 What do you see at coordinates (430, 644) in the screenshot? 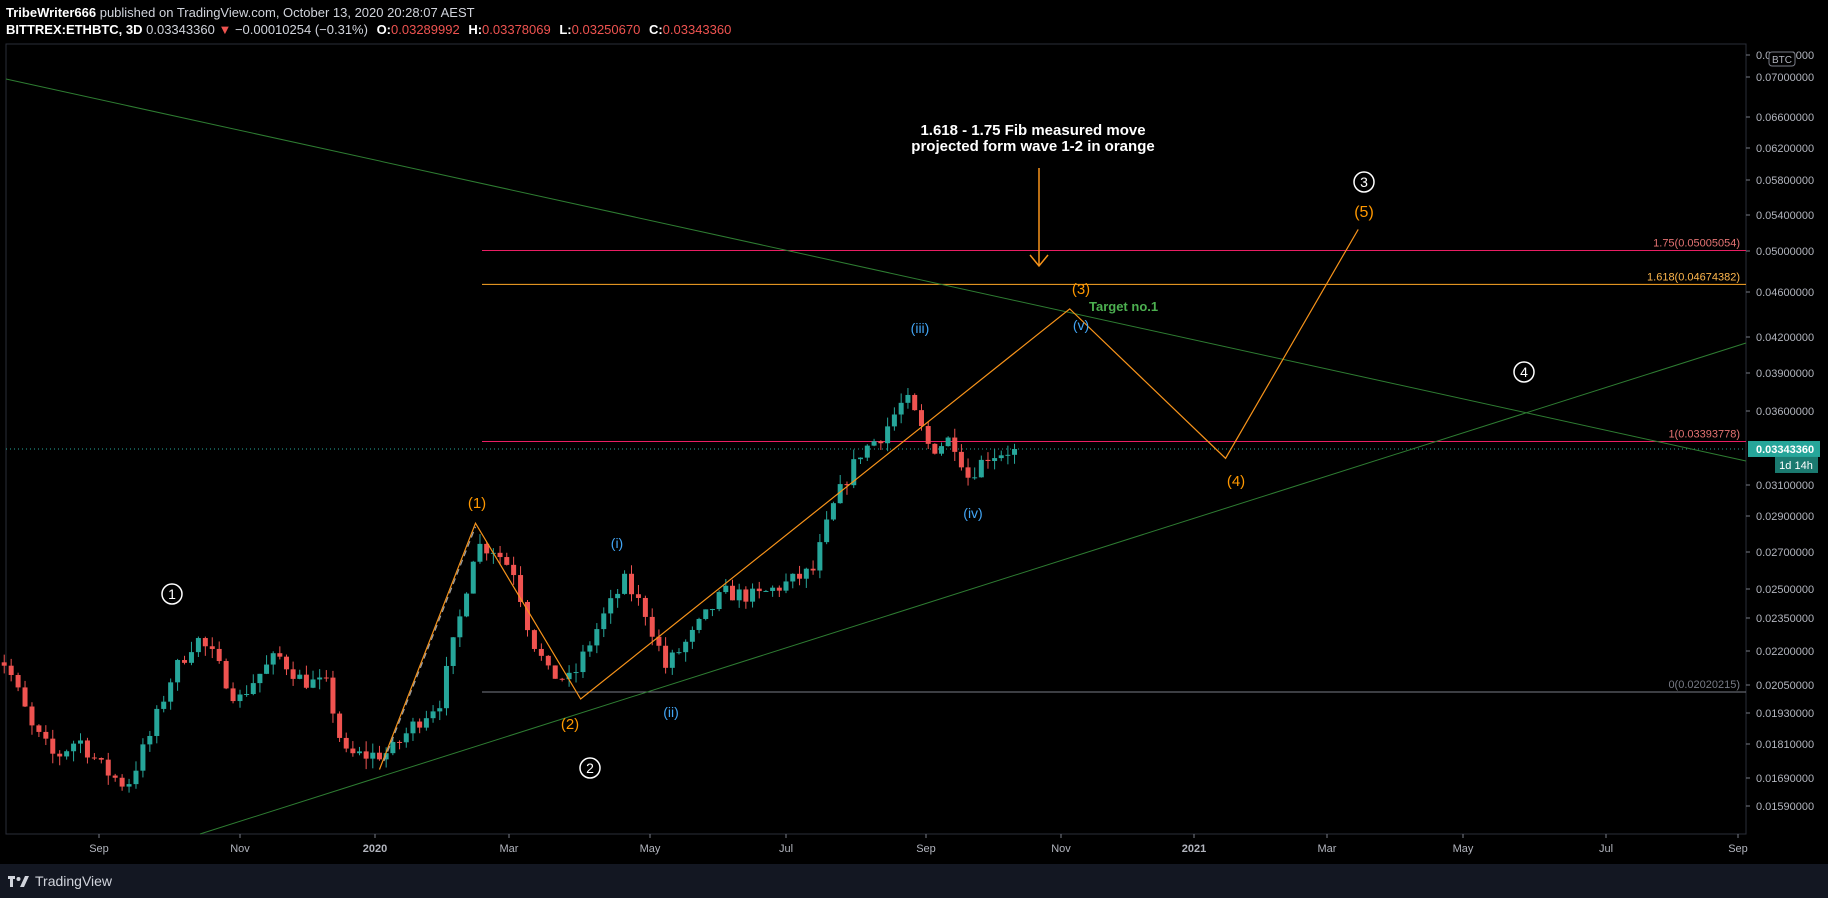
I see `dashed-wave-guide` at bounding box center [430, 644].